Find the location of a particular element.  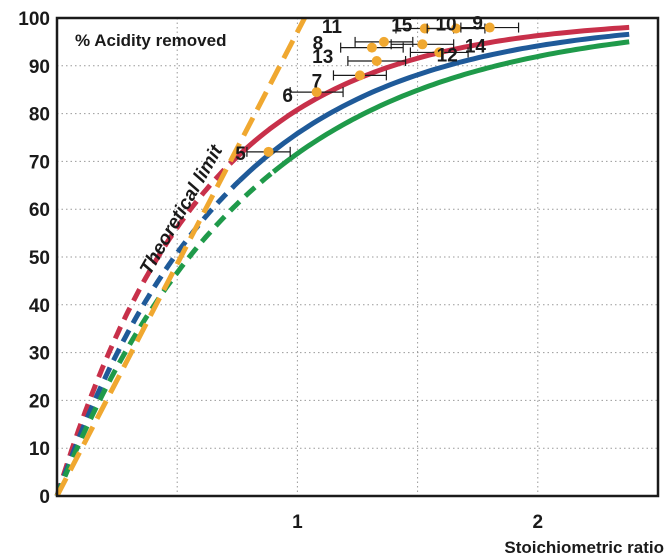

y-tick-label: 0 is located at coordinates (44, 497).